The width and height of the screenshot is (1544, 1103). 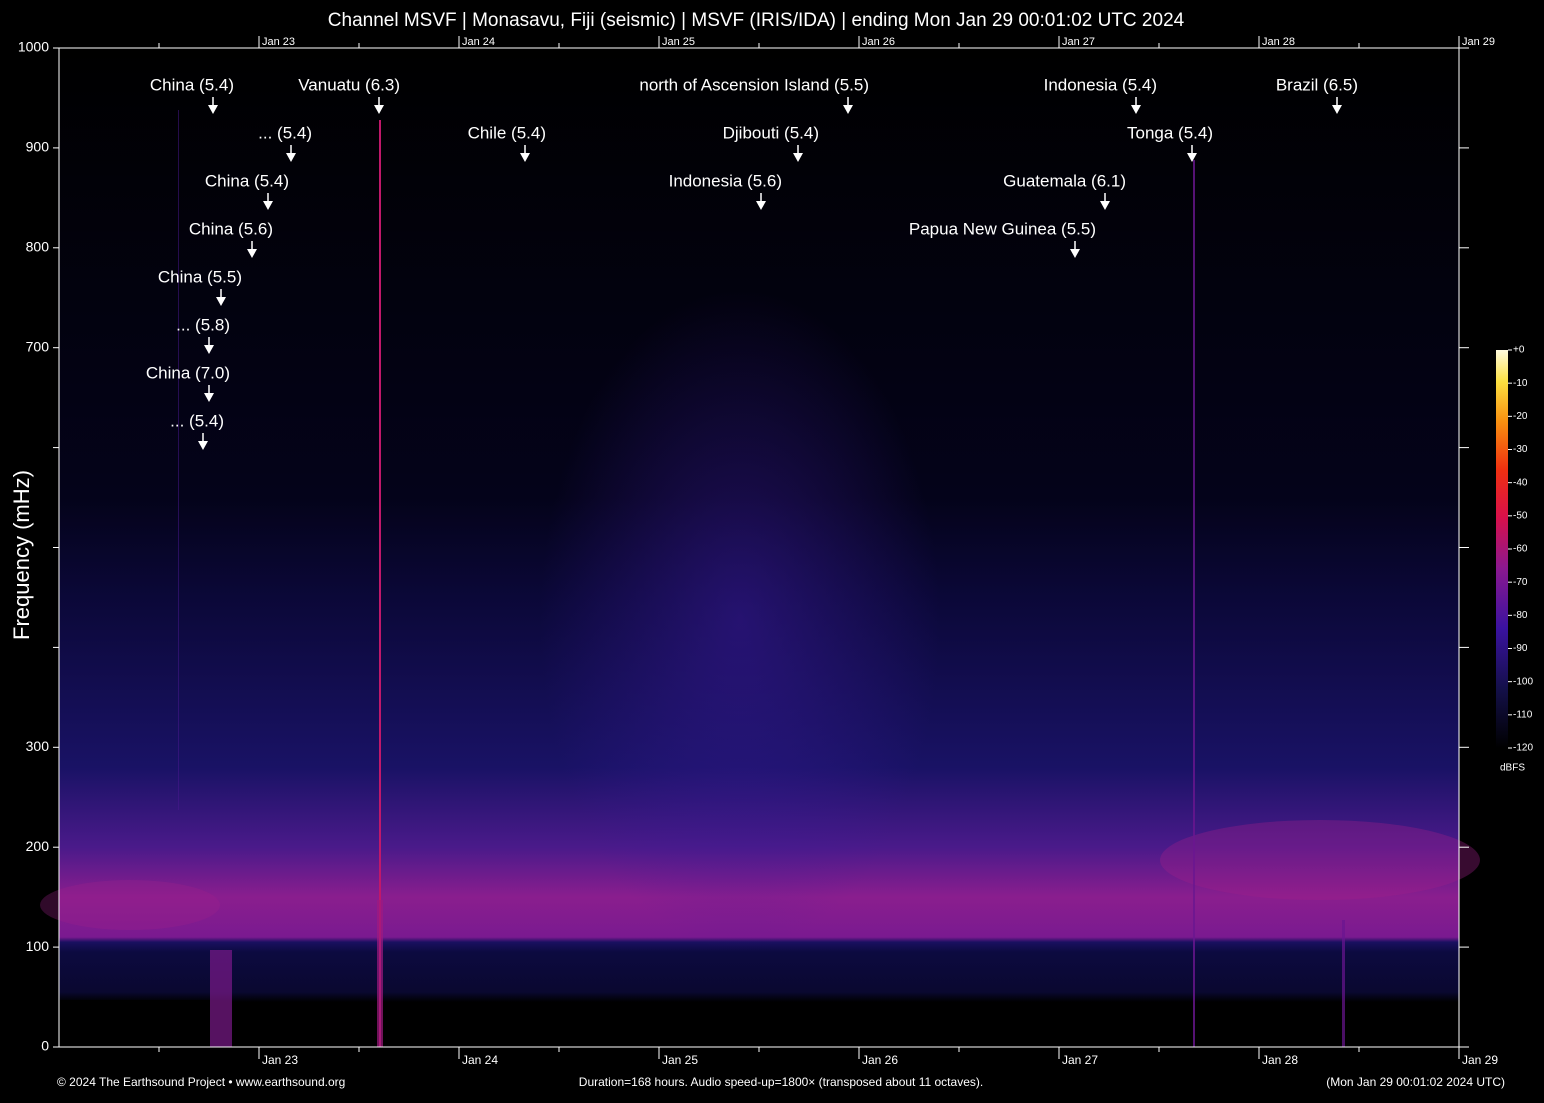 I want to click on colorbar-label: dBFS, so click(x=1512, y=768).